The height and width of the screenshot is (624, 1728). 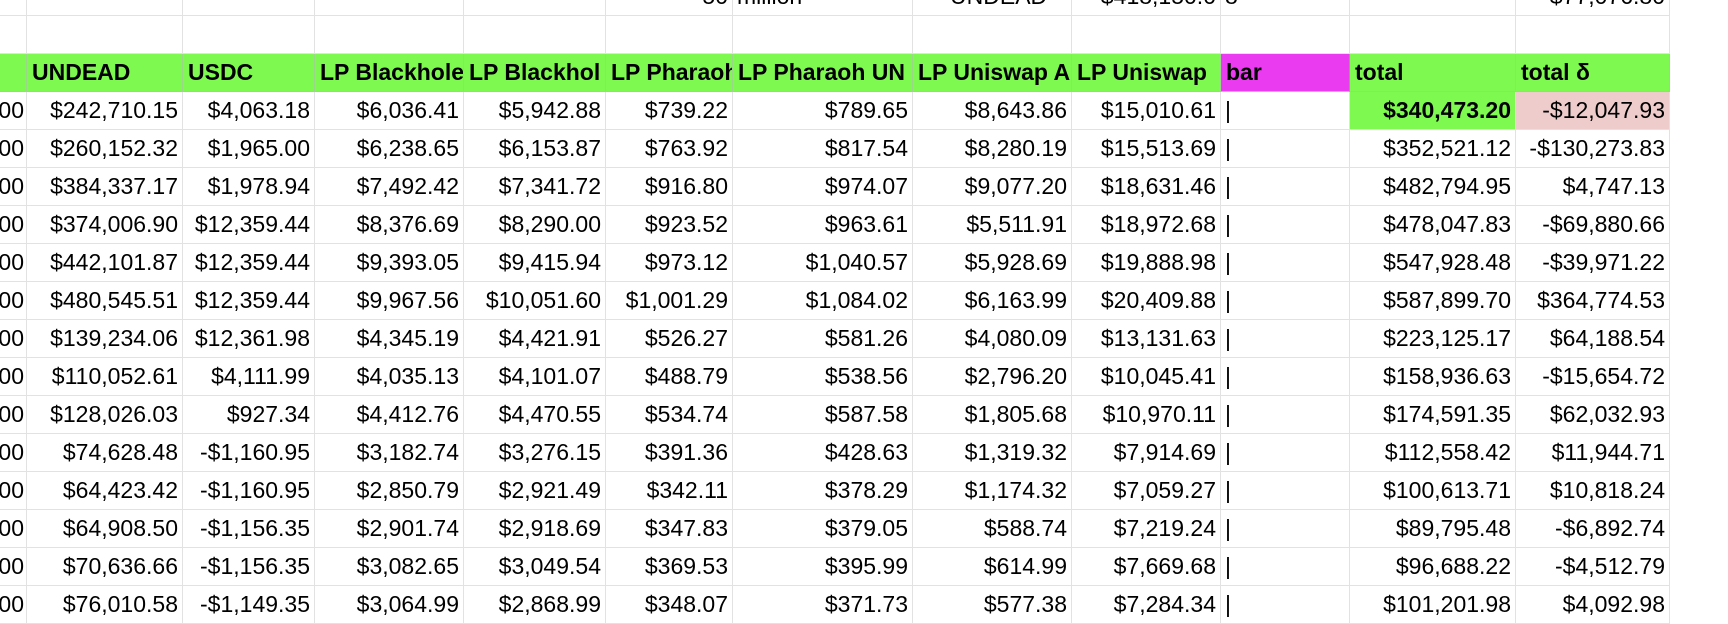 I want to click on cell-lp-blackhole-2: $3,276.15, so click(x=535, y=453).